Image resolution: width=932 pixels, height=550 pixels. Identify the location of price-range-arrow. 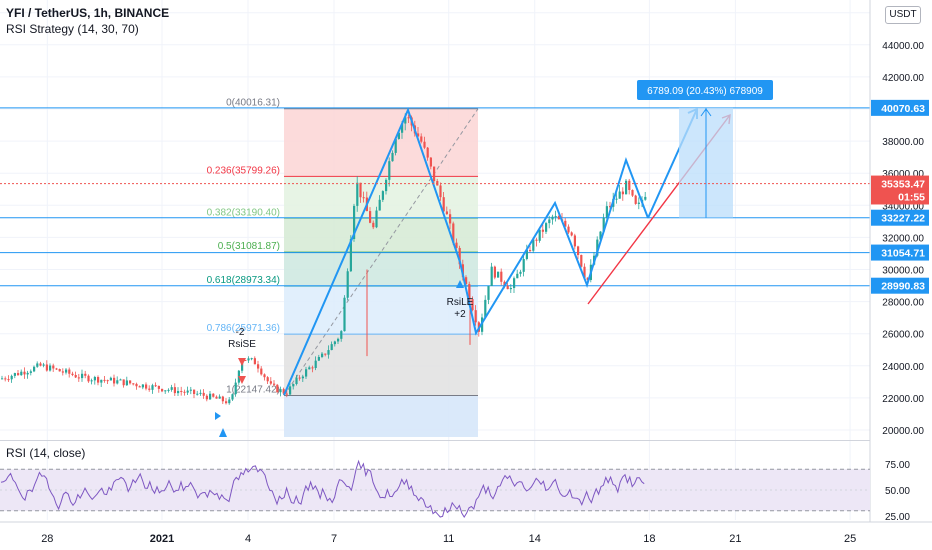
(706, 112).